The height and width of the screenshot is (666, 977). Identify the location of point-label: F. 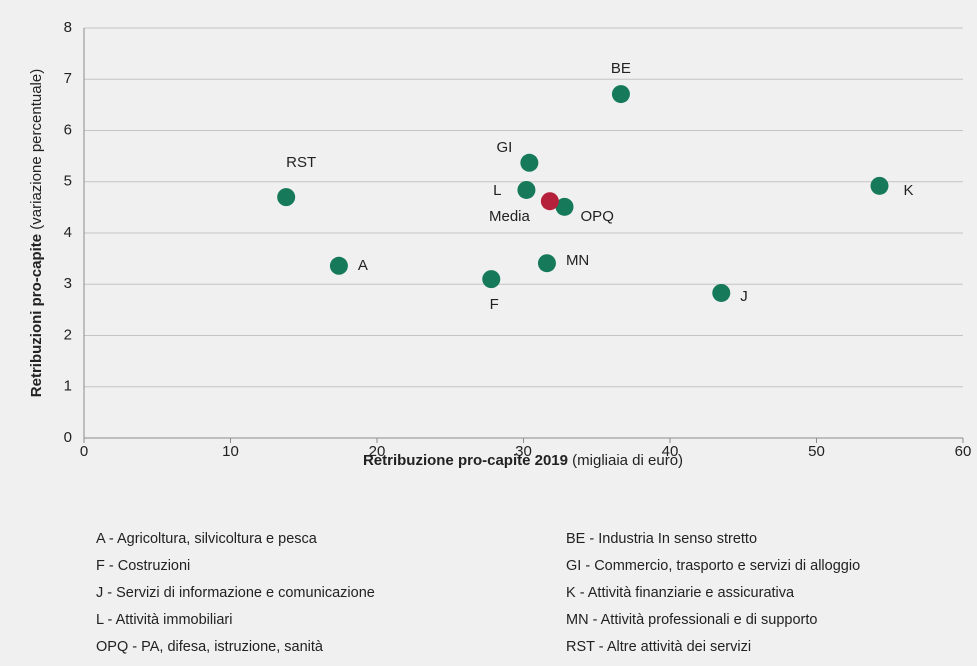
(494, 304).